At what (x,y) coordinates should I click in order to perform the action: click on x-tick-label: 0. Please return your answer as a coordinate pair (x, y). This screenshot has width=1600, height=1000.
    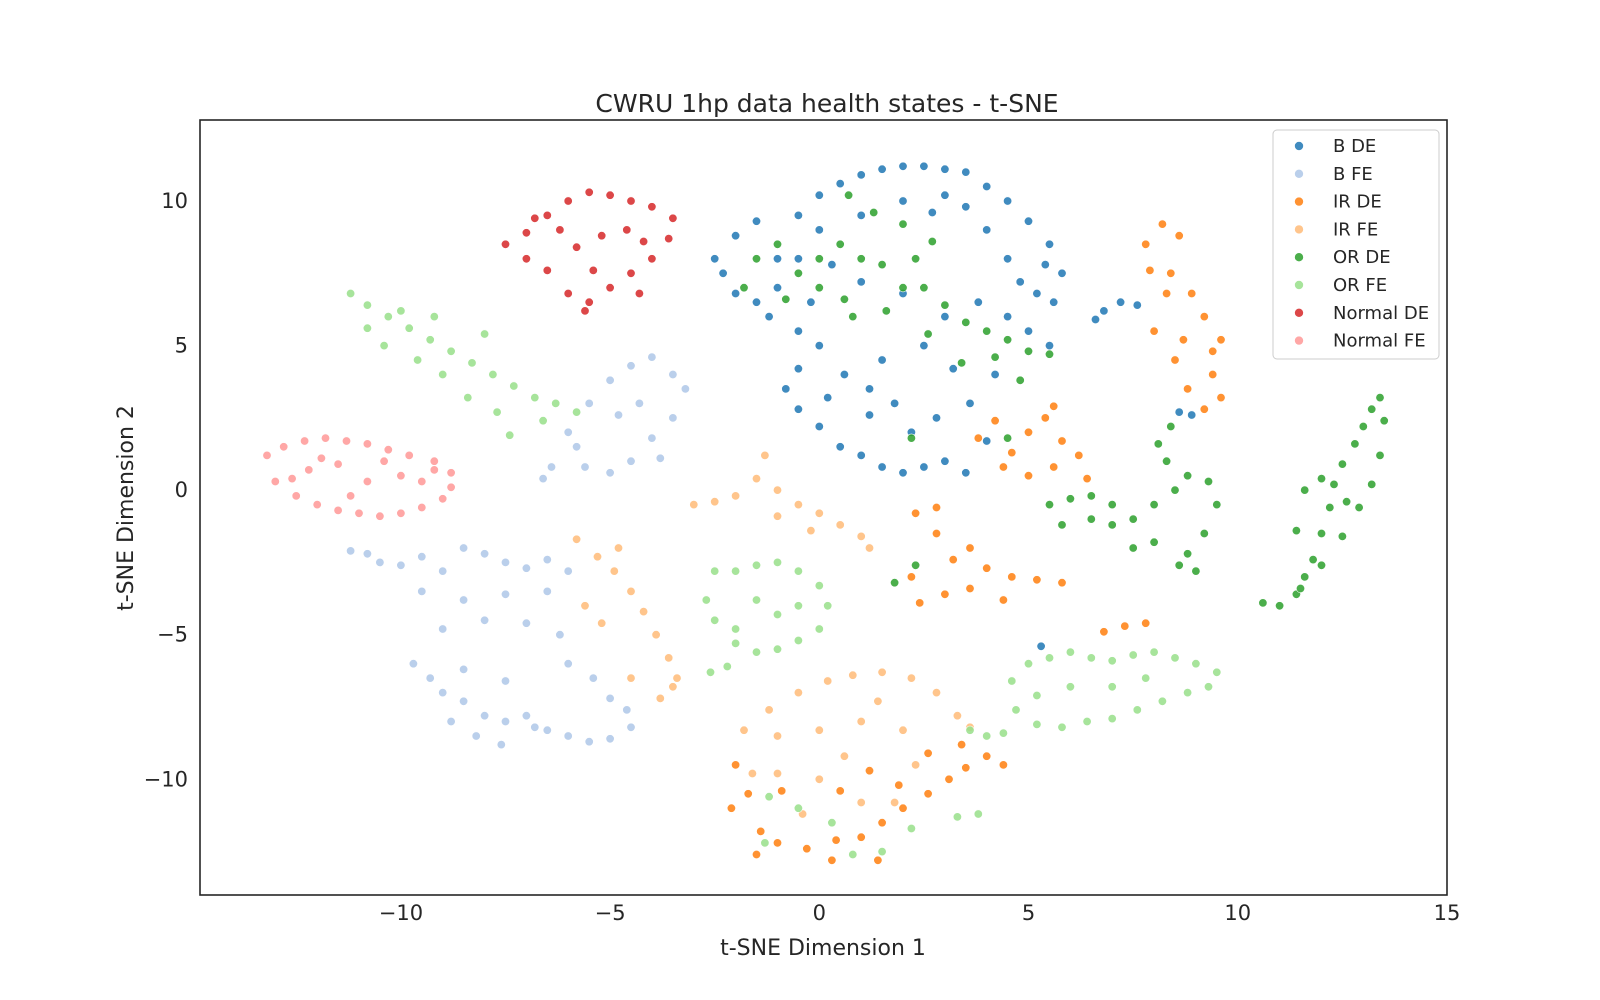
    Looking at the image, I should click on (819, 913).